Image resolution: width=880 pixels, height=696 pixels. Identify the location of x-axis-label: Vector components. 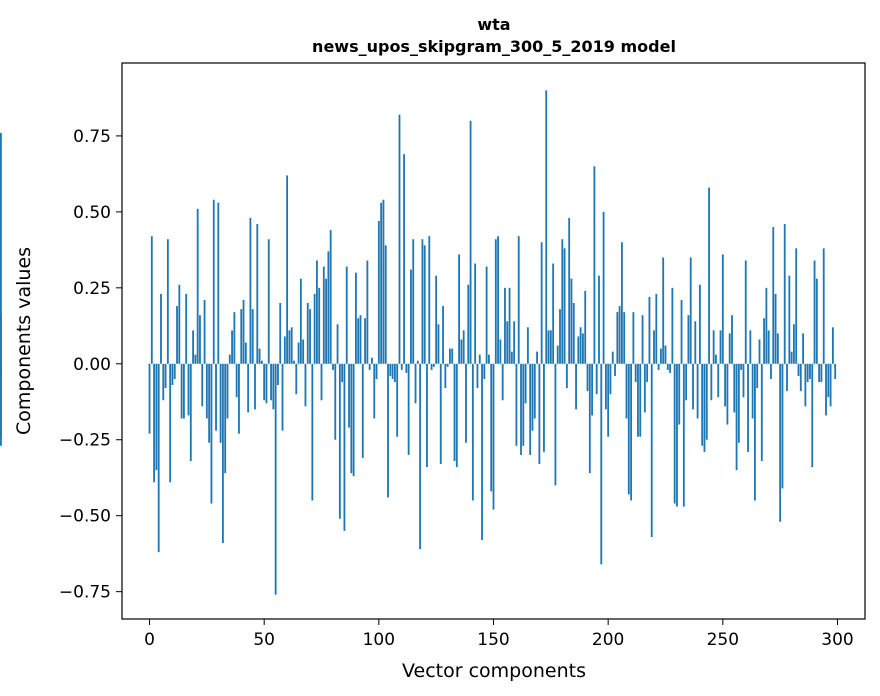
(494, 671).